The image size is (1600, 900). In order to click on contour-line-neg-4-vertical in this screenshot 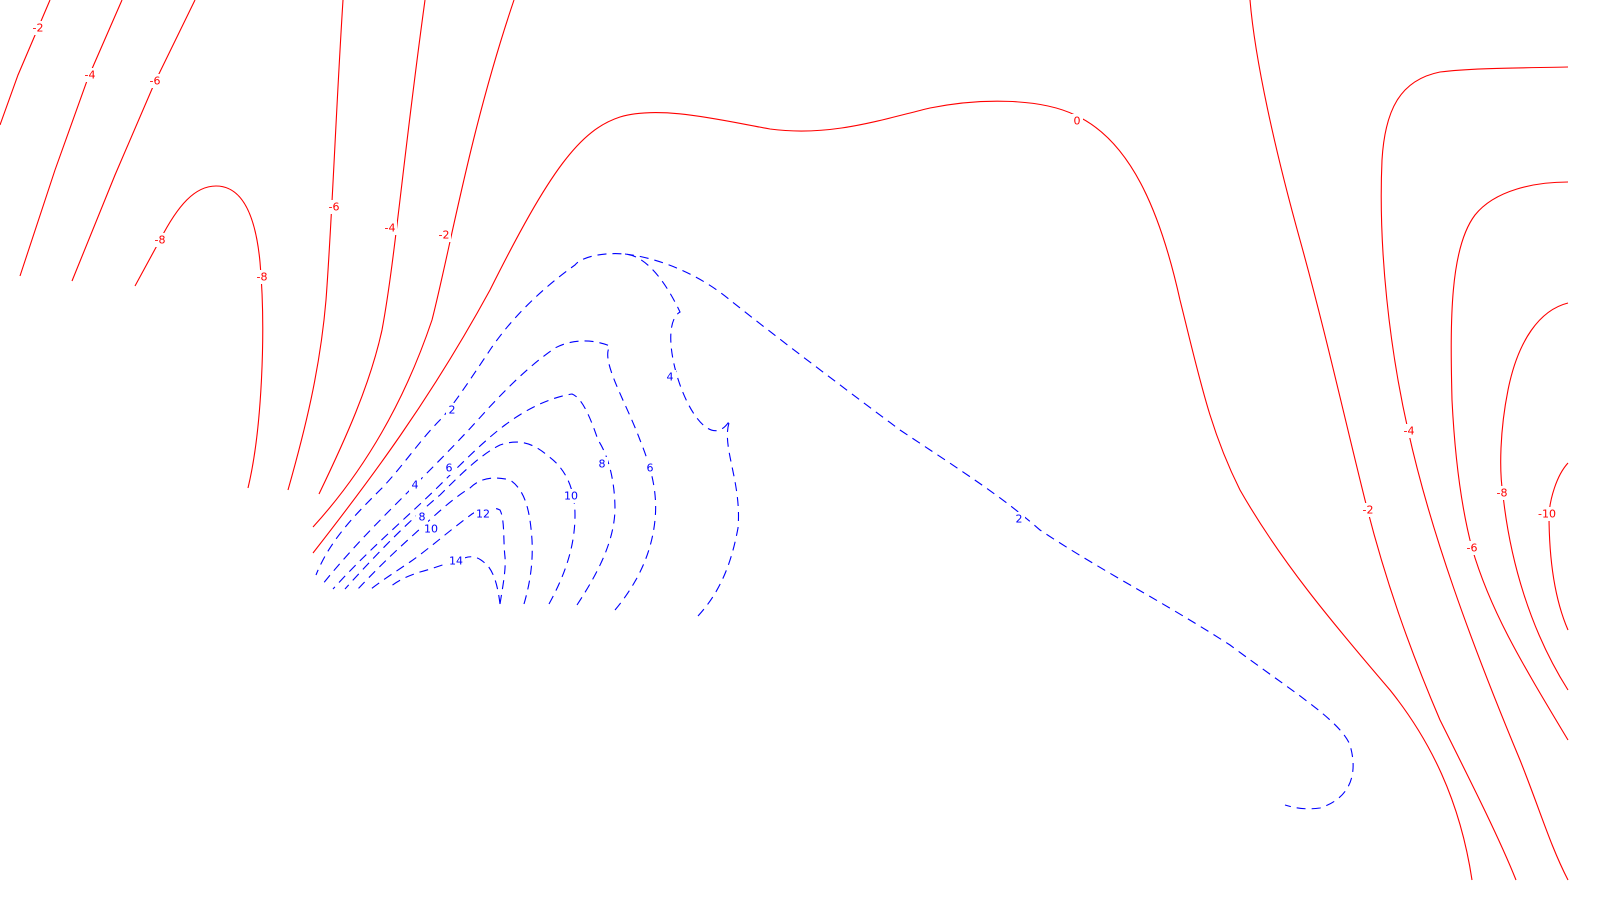, I will do `click(372, 247)`.